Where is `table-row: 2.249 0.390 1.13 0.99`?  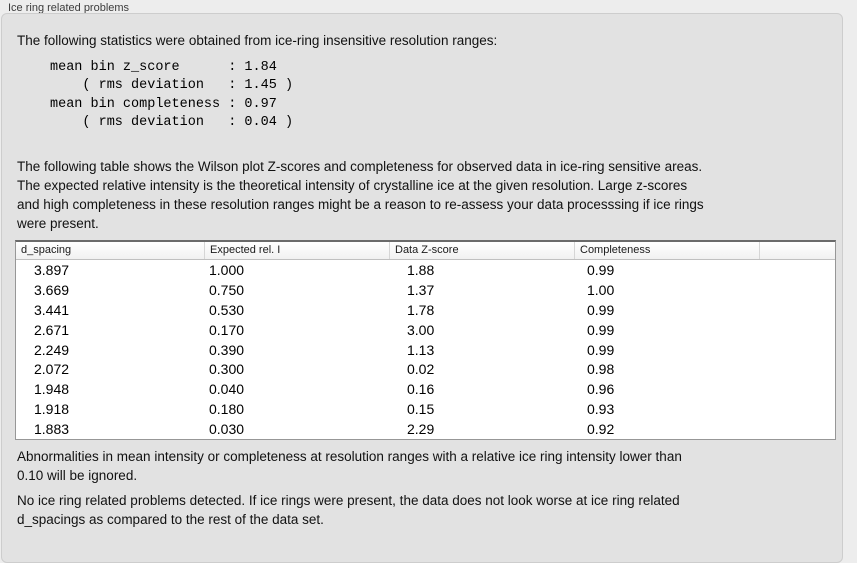
table-row: 2.249 0.390 1.13 0.99 is located at coordinates (425, 350).